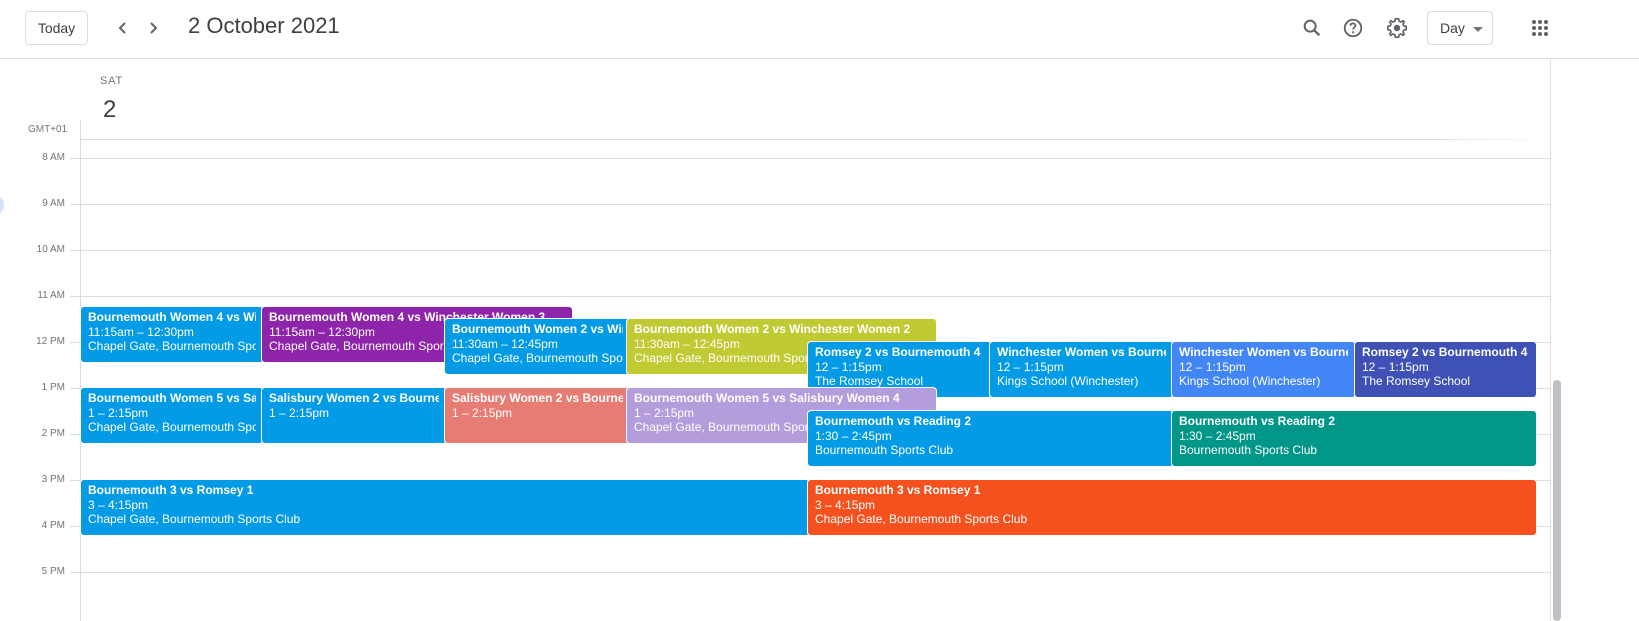 The image size is (1639, 621). What do you see at coordinates (53, 433) in the screenshot?
I see `hour-label: 2 PM` at bounding box center [53, 433].